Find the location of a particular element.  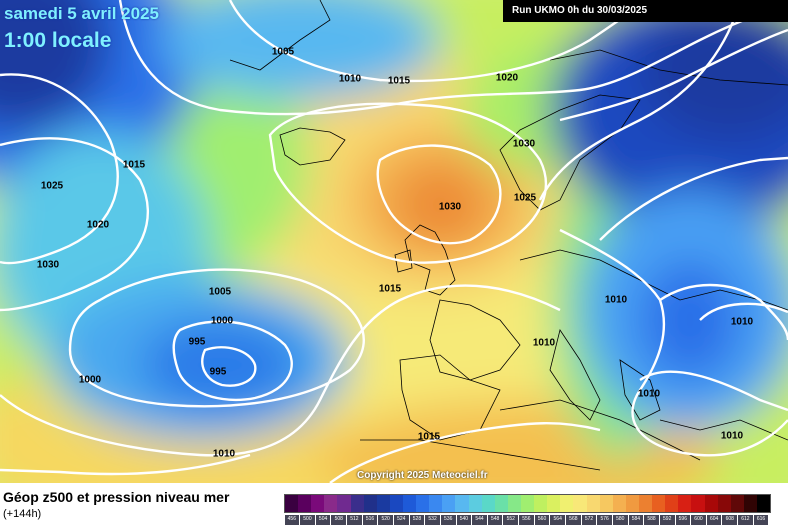

scale-tick-label: 528 is located at coordinates (417, 520).